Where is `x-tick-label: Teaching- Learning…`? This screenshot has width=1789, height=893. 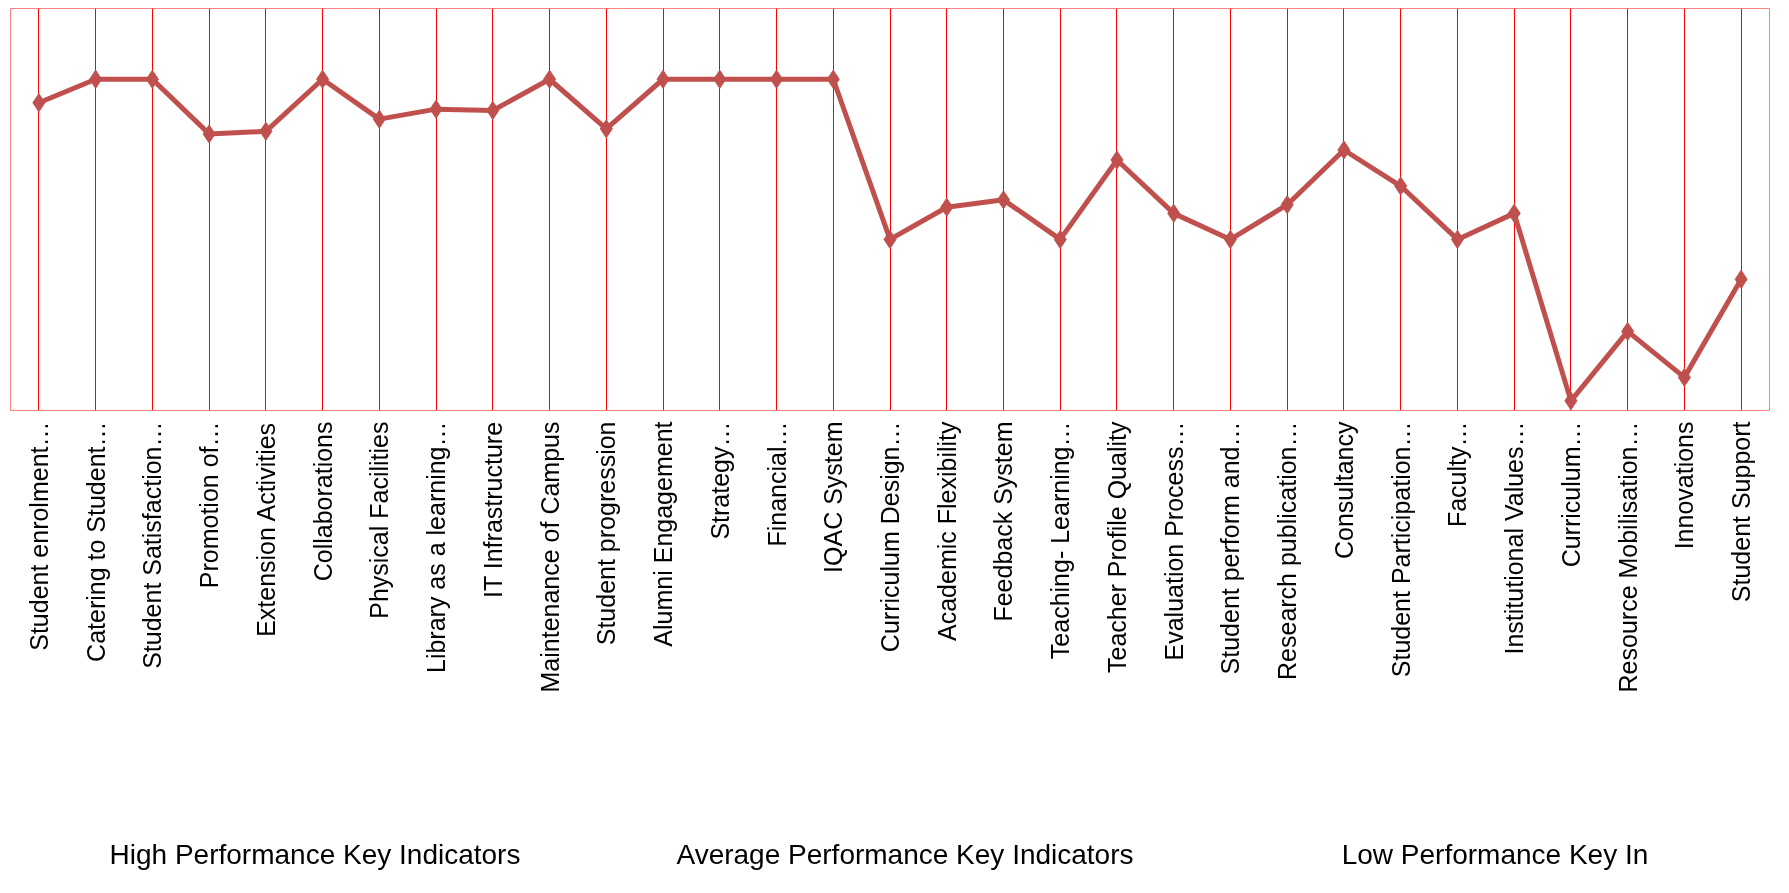
x-tick-label: Teaching- Learning… is located at coordinates (1060, 540).